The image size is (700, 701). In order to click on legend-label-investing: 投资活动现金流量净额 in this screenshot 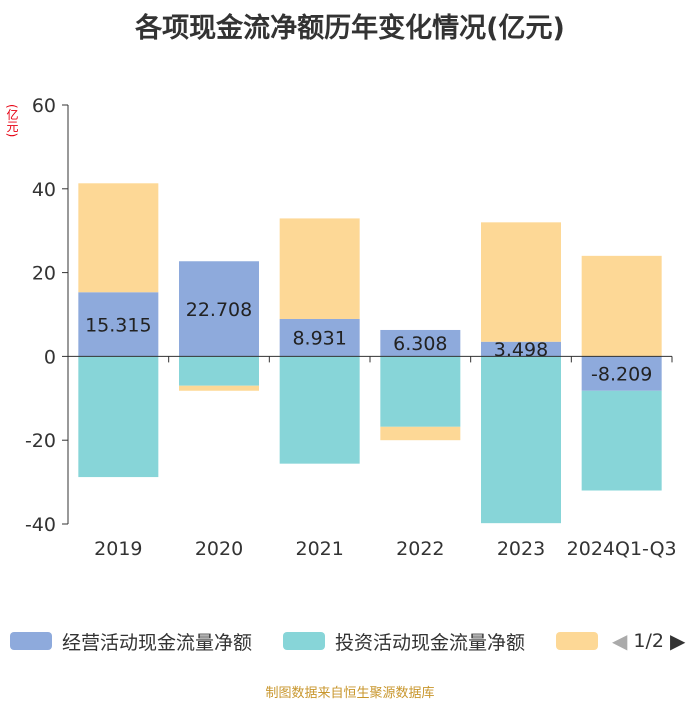, I will do `click(430, 642)`.